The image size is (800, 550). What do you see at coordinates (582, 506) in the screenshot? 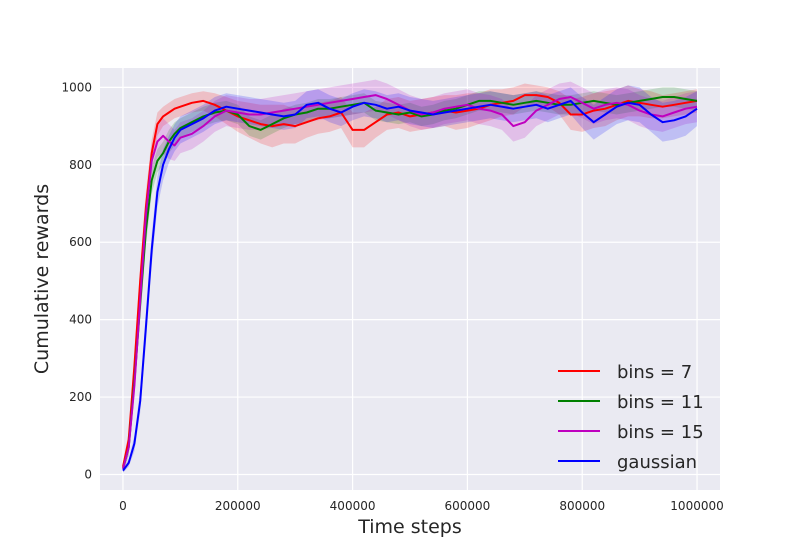
I see `x-tick-label: 800000` at bounding box center [582, 506].